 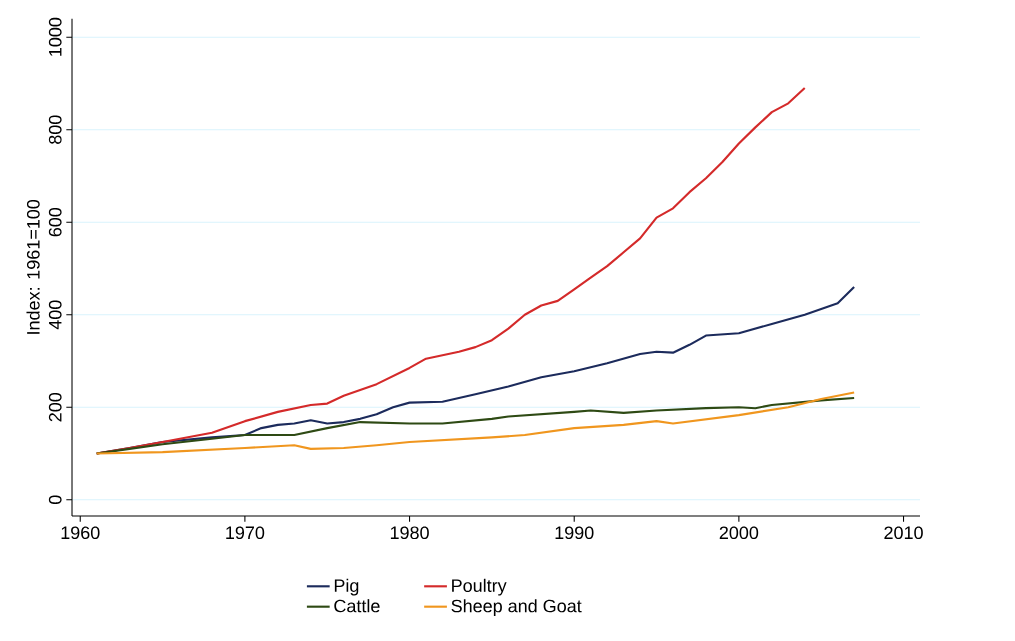 What do you see at coordinates (80, 533) in the screenshot?
I see `x-tick-label: 1960` at bounding box center [80, 533].